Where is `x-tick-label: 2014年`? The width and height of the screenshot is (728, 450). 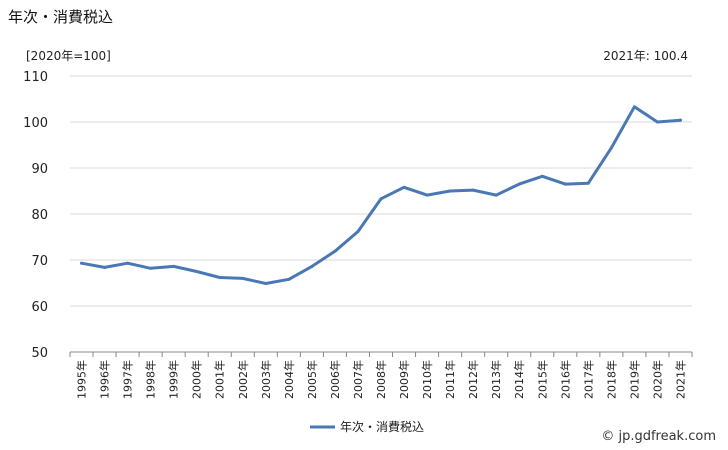
x-tick-label: 2014年 is located at coordinates (519, 379).